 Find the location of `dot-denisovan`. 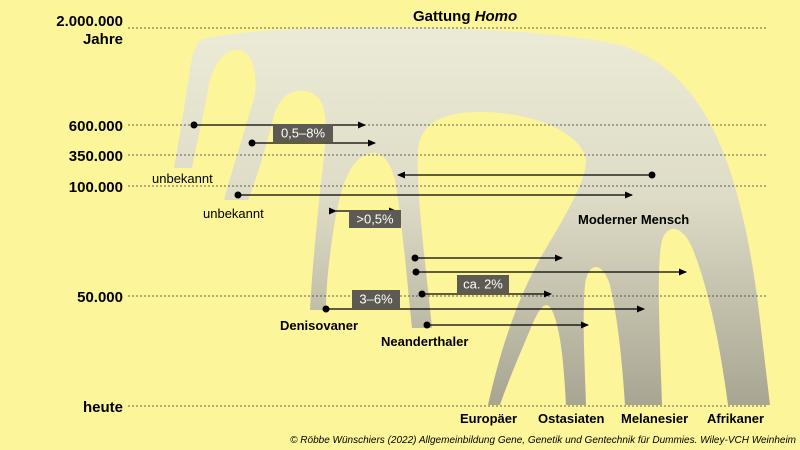

dot-denisovan is located at coordinates (326, 309).